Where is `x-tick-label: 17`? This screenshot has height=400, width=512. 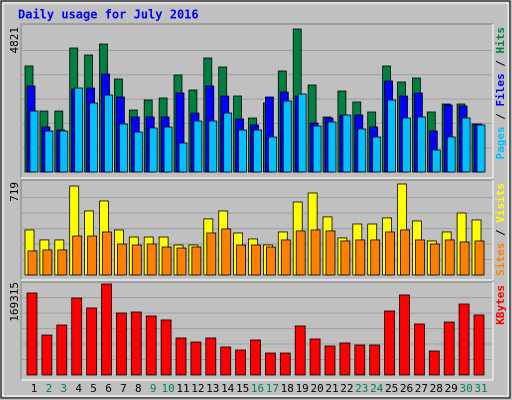 x-tick-label: 17 is located at coordinates (272, 388).